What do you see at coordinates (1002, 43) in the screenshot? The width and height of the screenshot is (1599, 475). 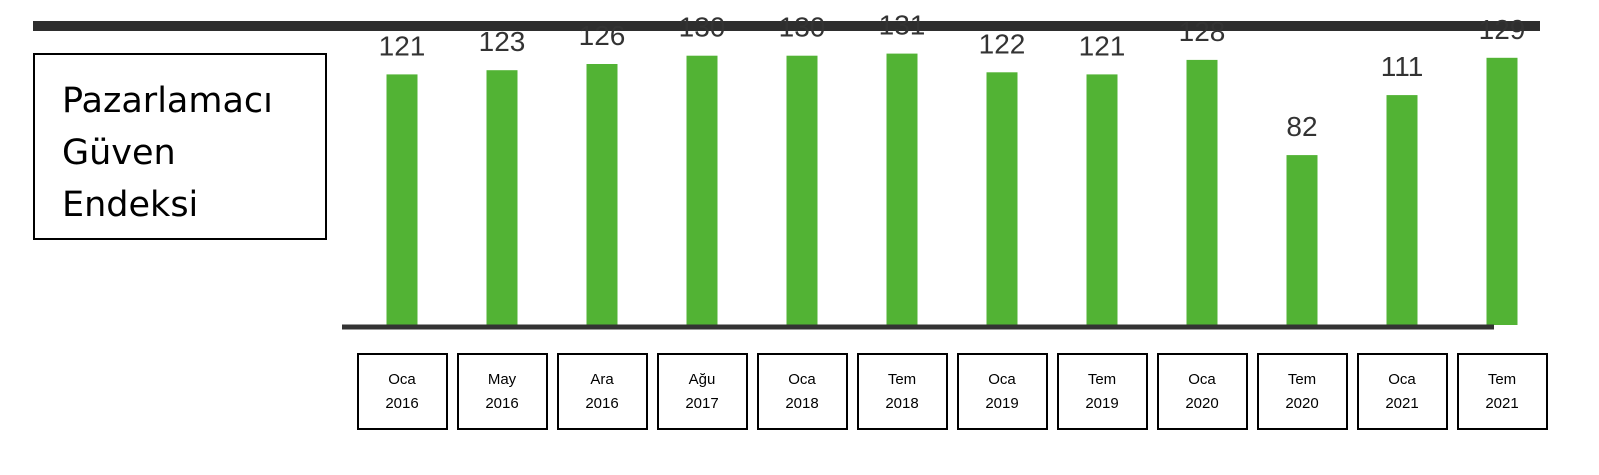 I see `value-label-6: 122` at bounding box center [1002, 43].